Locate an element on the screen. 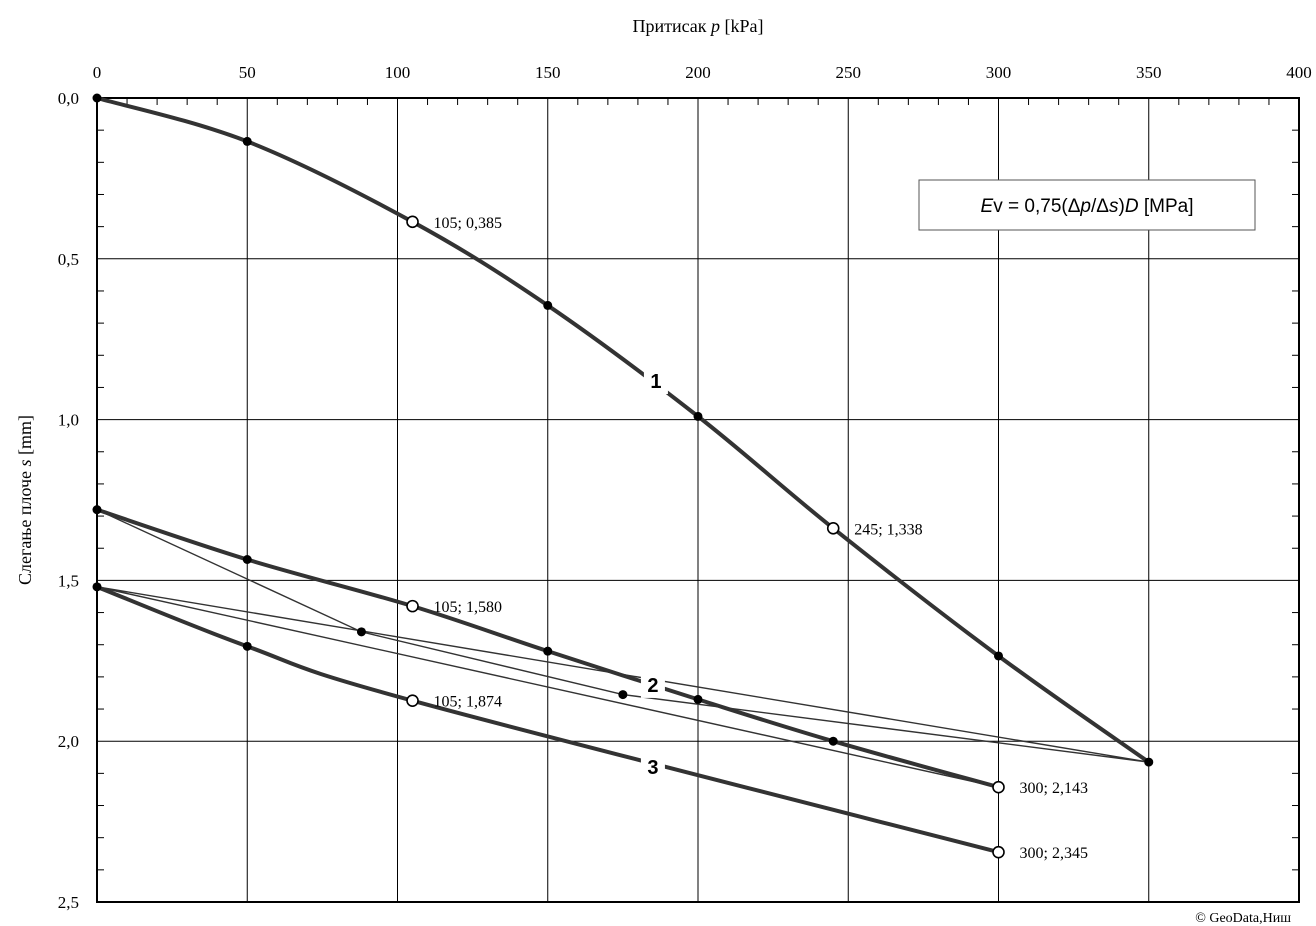 The width and height of the screenshot is (1316, 926). x-tick-label: 150 is located at coordinates (548, 72).